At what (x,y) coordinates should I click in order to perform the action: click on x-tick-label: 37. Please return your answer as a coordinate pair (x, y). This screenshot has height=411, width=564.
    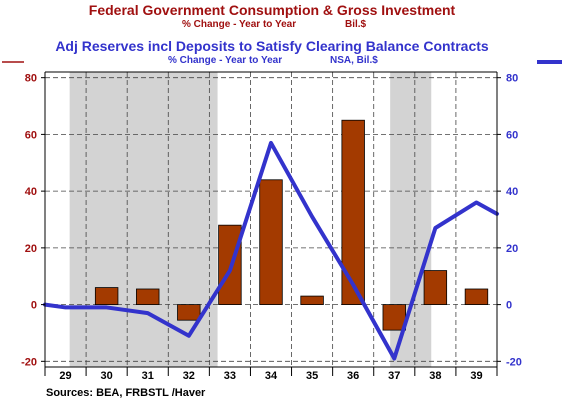
    Looking at the image, I should click on (394, 376).